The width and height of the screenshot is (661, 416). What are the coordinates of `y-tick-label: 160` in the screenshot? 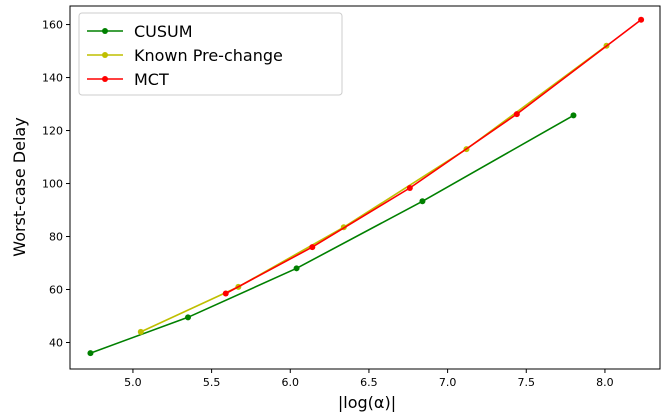 It's located at (52, 25).